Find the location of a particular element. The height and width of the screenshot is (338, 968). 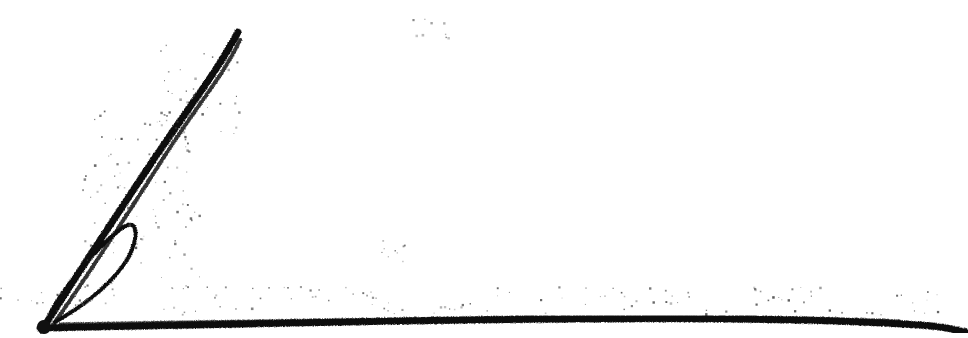

signature-start-dot is located at coordinates (44, 327).